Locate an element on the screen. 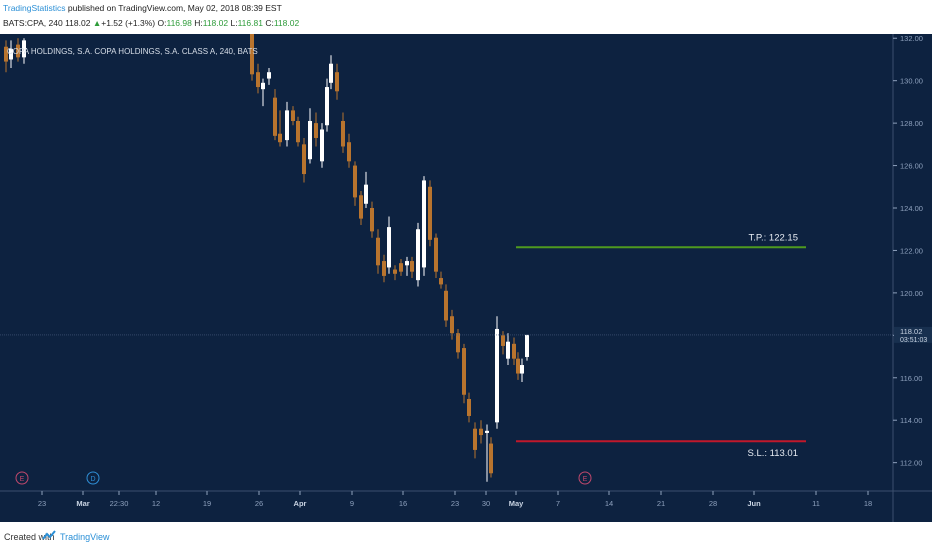 The width and height of the screenshot is (932, 550). tradingview-logo-icon is located at coordinates (49, 535).